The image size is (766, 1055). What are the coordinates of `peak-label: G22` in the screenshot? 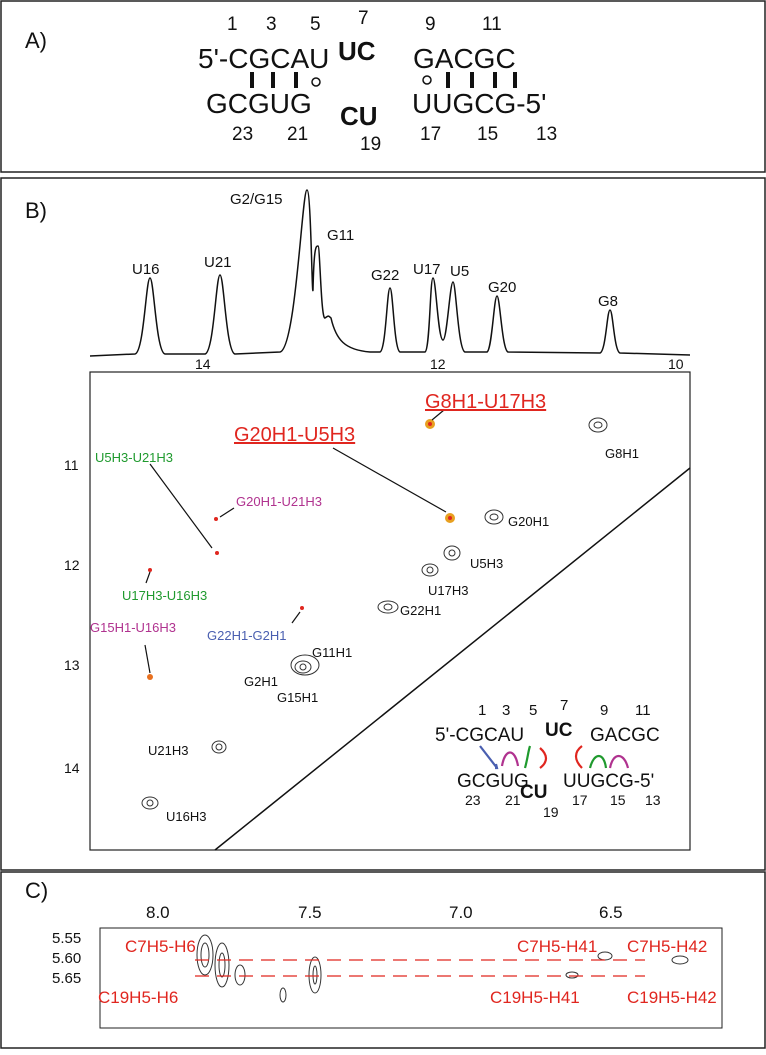 It's located at (385, 275).